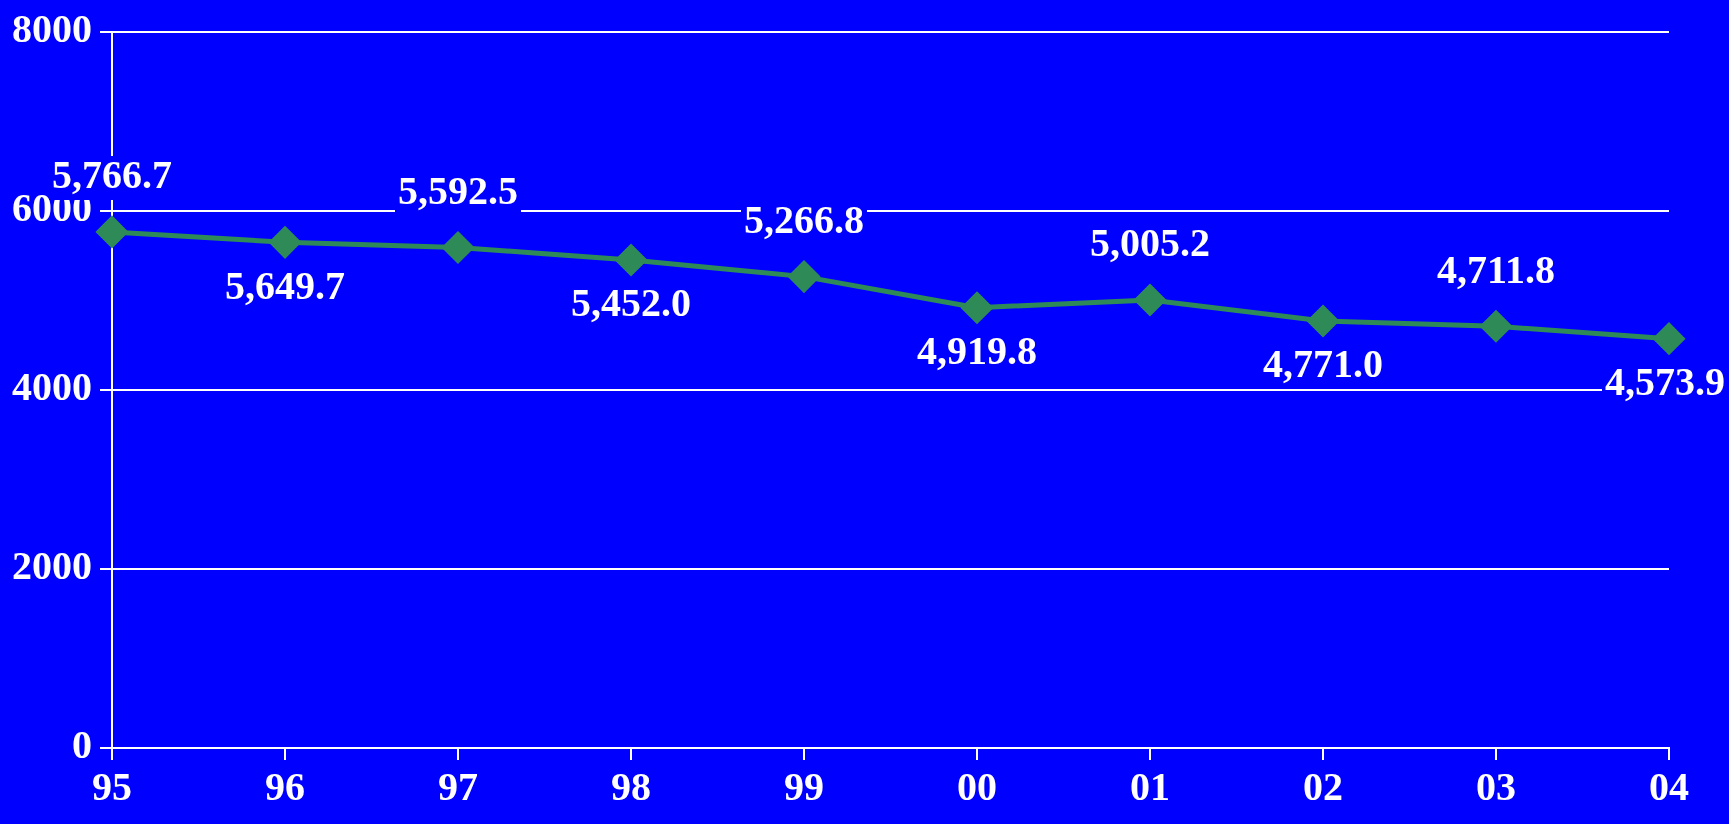  I want to click on x-tick-label: 98, so click(631, 787).